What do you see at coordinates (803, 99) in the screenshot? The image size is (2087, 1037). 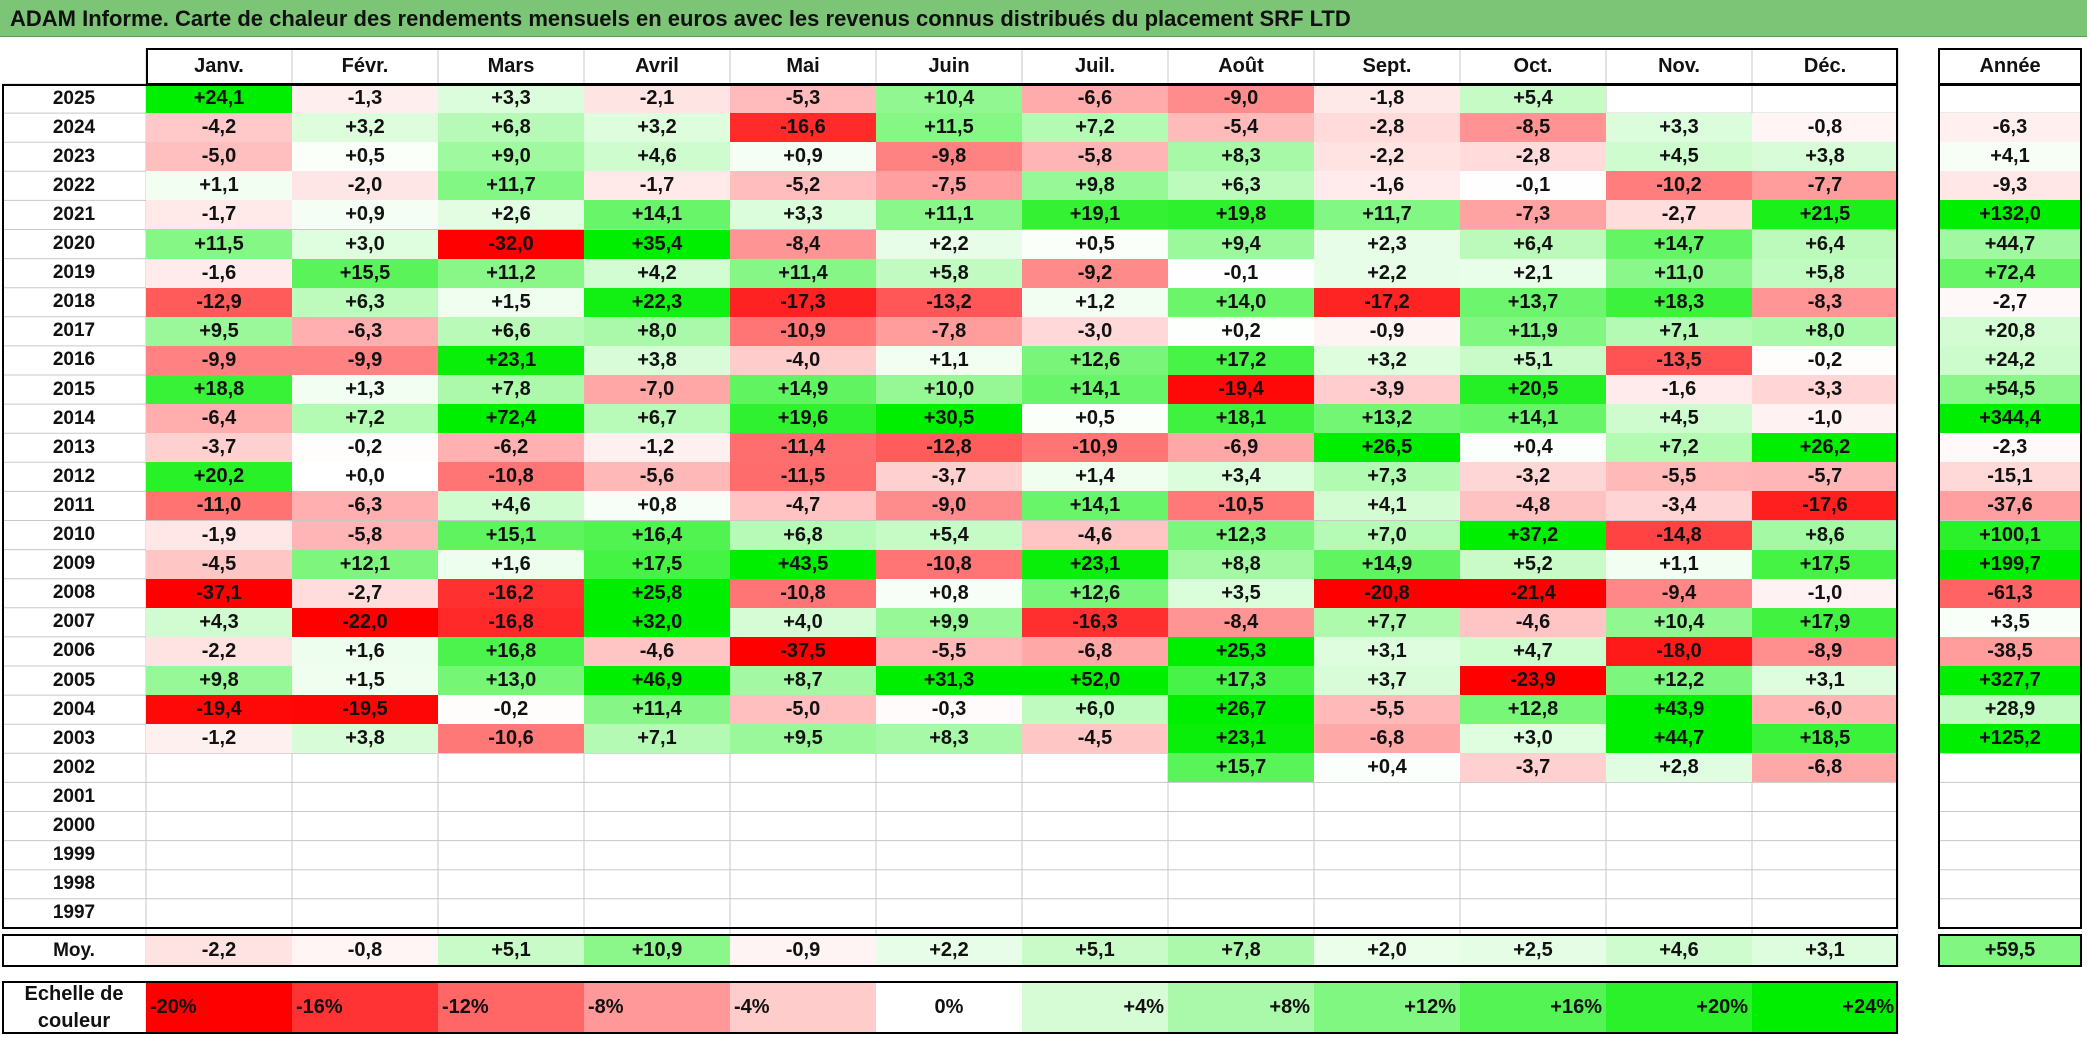 I see `heatmap-cell: -5,3` at bounding box center [803, 99].